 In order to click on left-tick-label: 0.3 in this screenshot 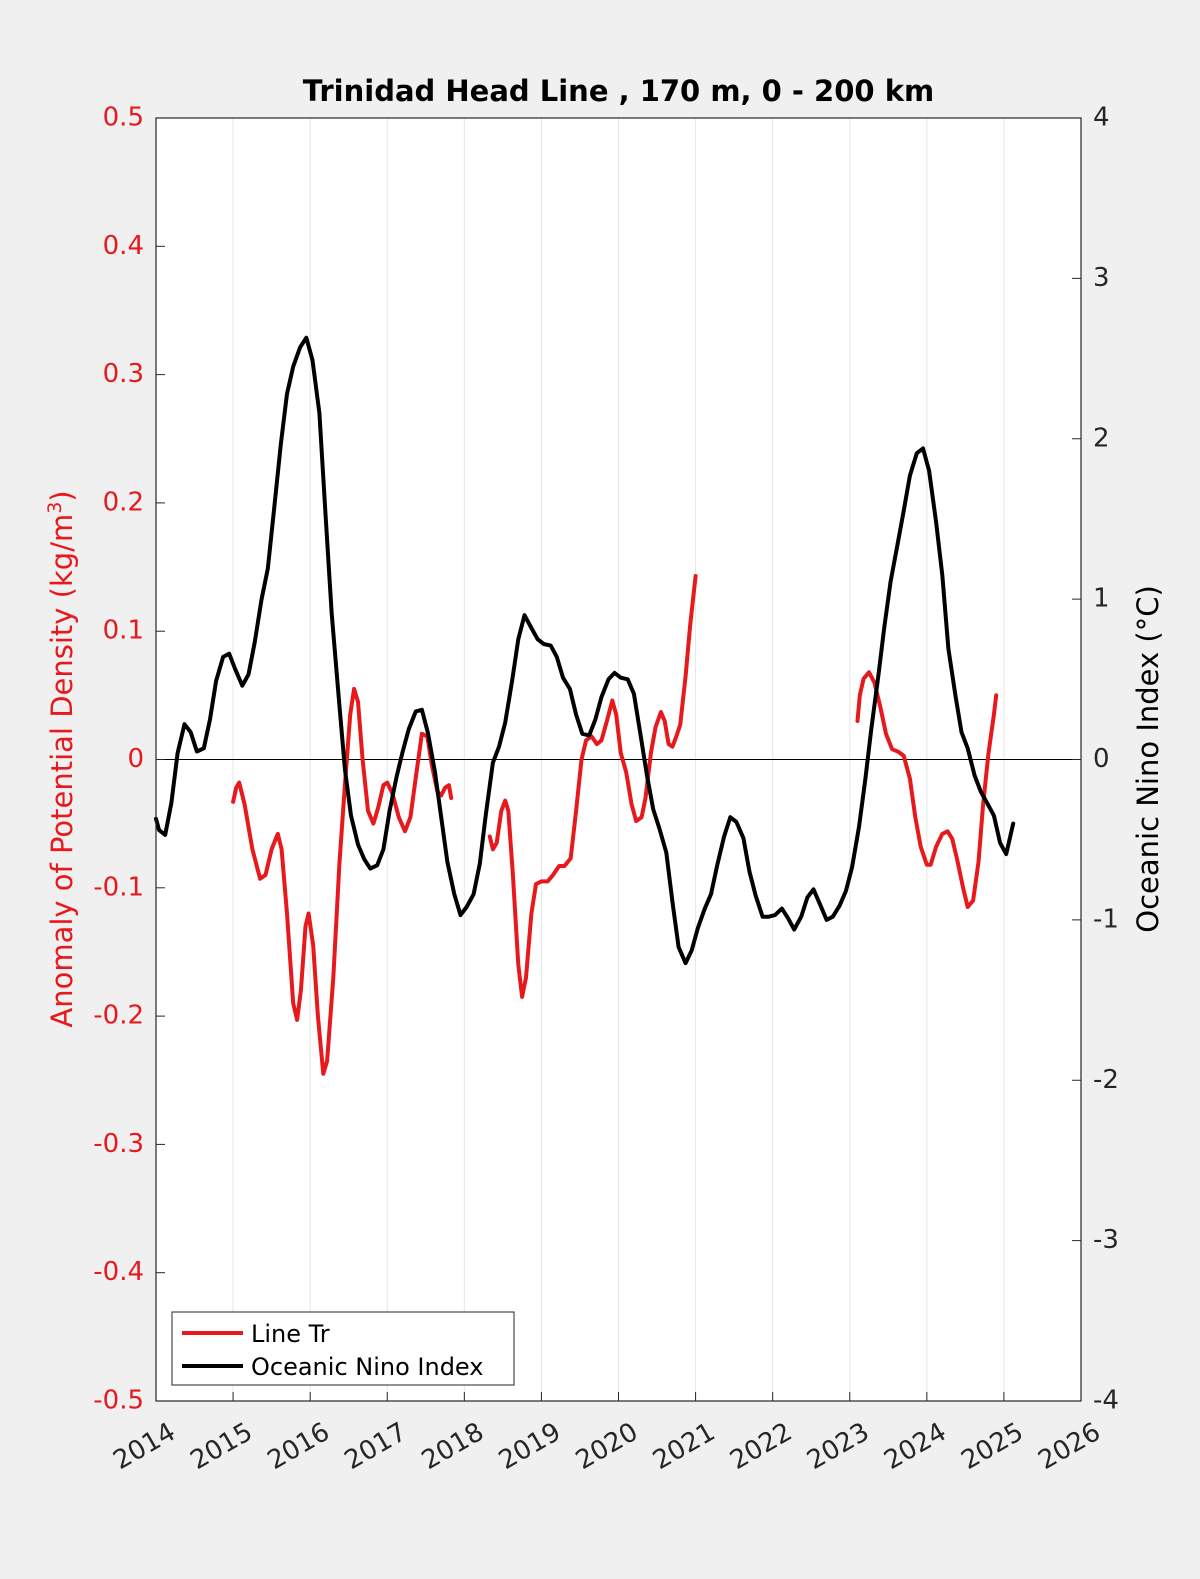, I will do `click(123, 374)`.